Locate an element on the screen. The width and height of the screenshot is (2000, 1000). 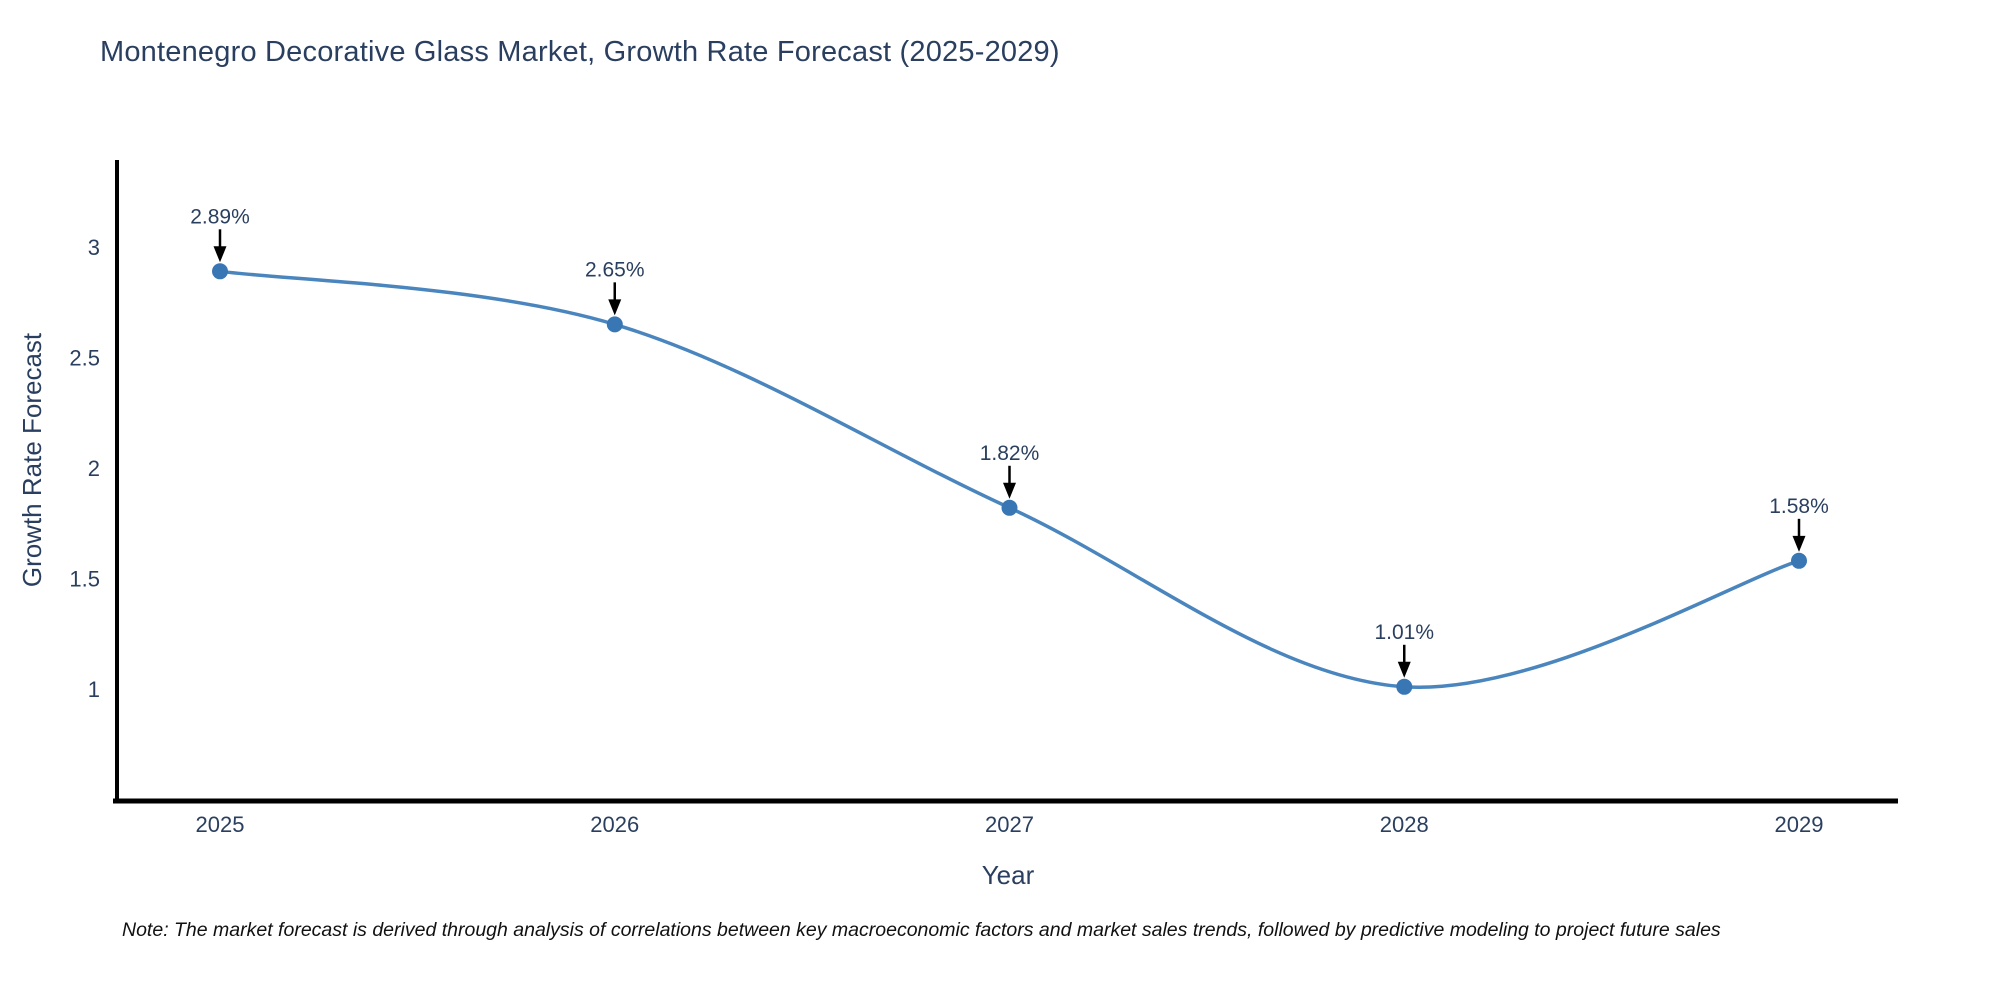
point-value-label: 1.82% is located at coordinates (1010, 453).